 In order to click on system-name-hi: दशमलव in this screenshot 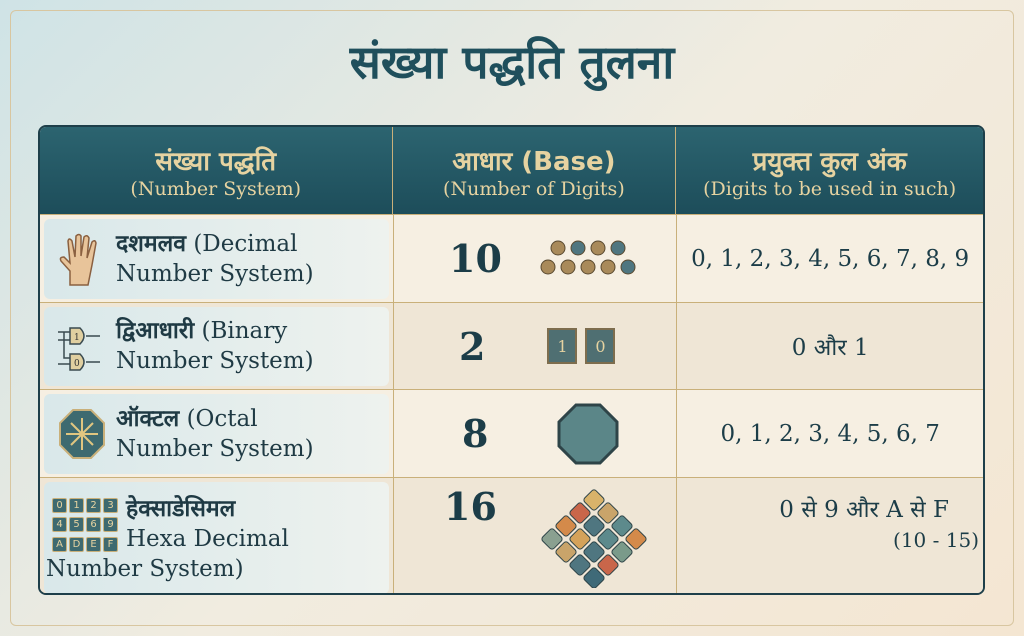, I will do `click(151, 243)`.